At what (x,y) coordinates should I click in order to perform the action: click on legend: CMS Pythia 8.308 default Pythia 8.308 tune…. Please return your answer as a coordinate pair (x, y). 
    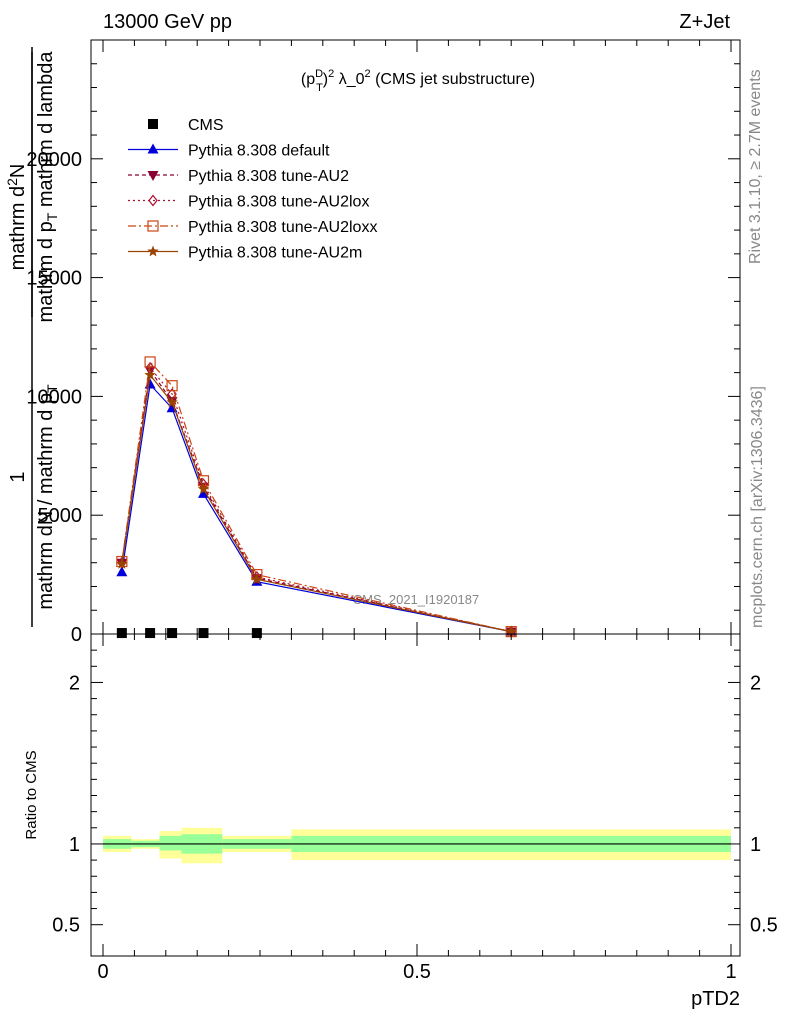
    Looking at the image, I should click on (252, 189).